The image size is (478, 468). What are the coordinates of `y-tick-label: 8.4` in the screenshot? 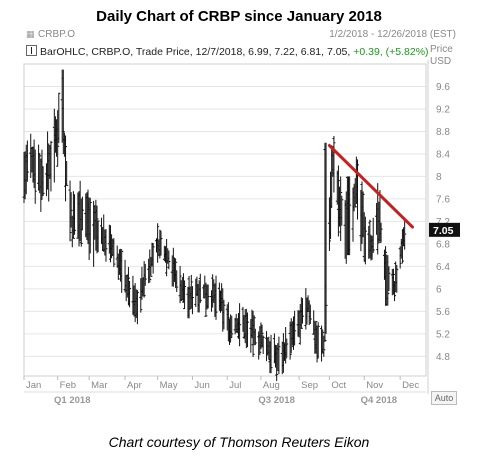 It's located at (443, 154).